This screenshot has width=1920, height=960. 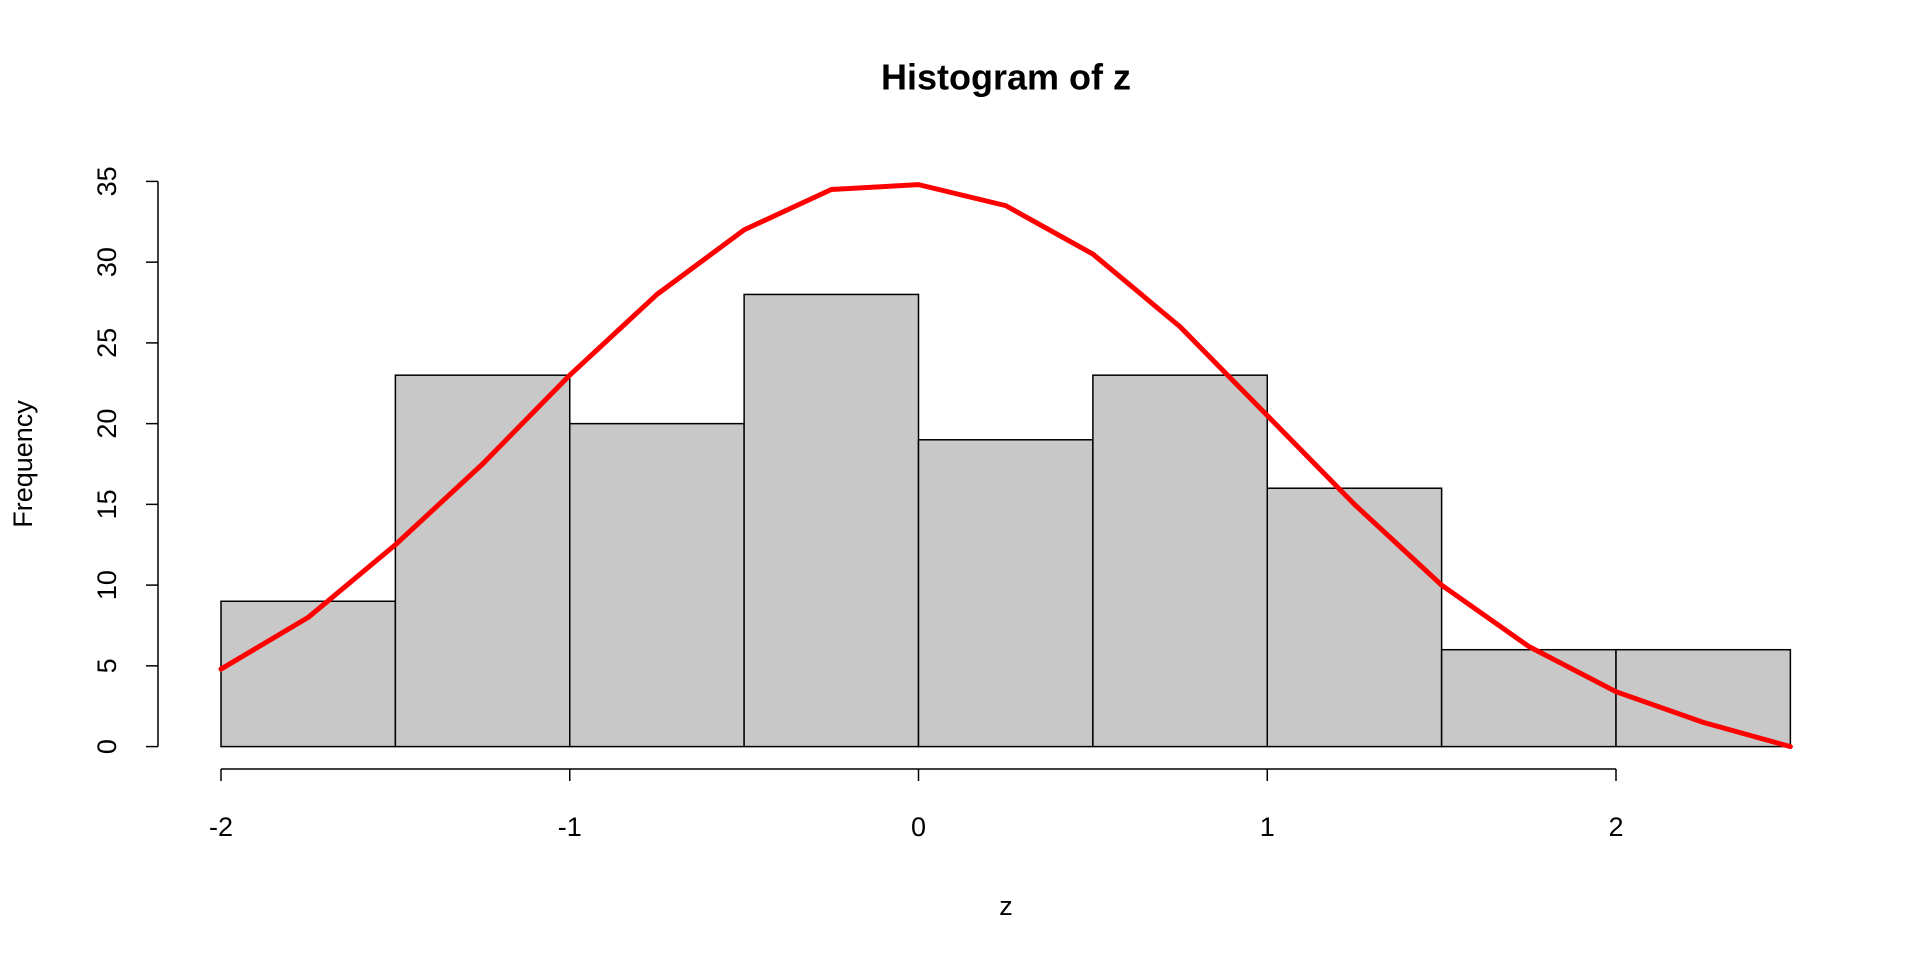 What do you see at coordinates (1006, 906) in the screenshot?
I see `x-axis-label: z` at bounding box center [1006, 906].